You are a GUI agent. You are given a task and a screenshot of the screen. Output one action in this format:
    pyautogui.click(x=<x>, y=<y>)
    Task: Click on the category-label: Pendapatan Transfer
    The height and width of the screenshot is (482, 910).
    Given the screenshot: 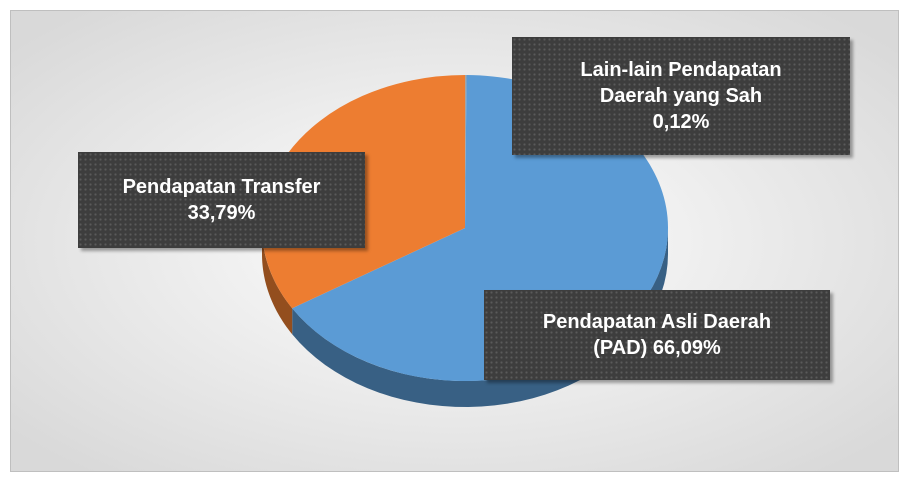 What is the action you would take?
    pyautogui.click(x=221, y=187)
    